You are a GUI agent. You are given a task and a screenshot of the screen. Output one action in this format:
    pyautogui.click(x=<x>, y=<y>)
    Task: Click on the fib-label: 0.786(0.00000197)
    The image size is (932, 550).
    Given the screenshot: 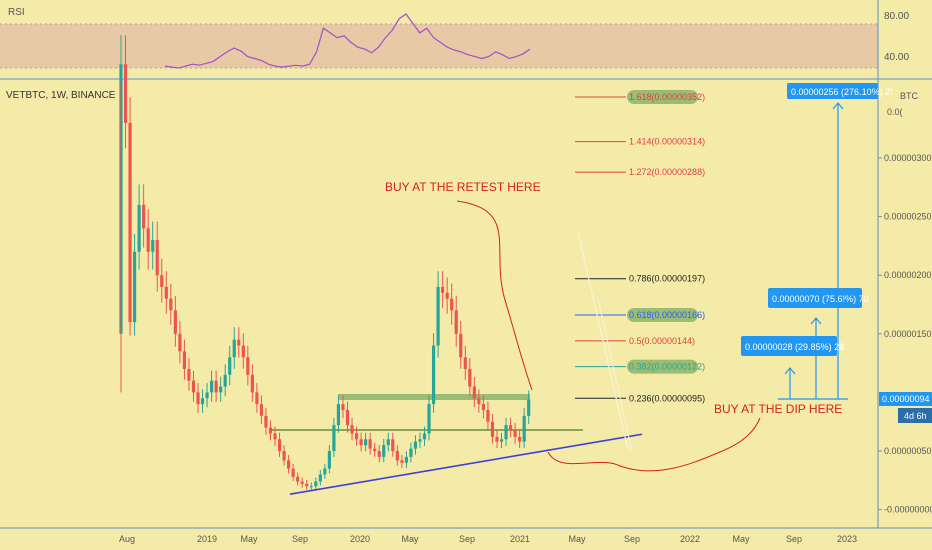 What is the action you would take?
    pyautogui.click(x=667, y=279)
    